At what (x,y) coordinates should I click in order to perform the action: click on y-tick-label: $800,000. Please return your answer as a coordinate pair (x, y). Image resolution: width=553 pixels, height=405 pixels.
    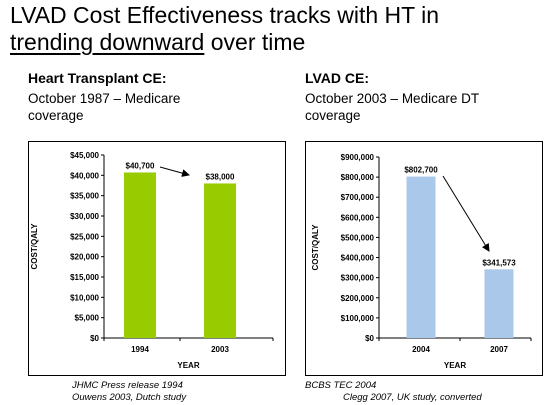
    Looking at the image, I should click on (358, 177).